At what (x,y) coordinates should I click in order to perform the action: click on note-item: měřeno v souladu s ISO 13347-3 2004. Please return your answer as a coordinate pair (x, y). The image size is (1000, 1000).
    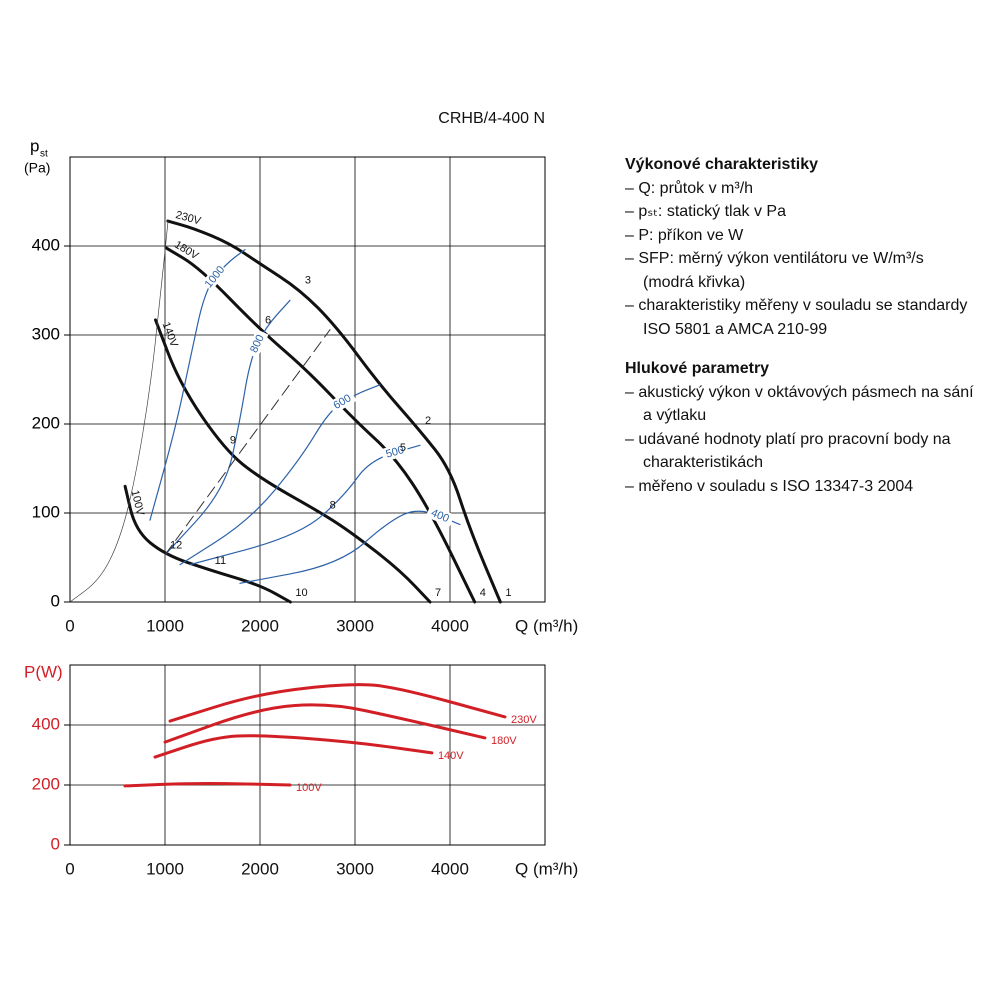
    Looking at the image, I should click on (800, 487).